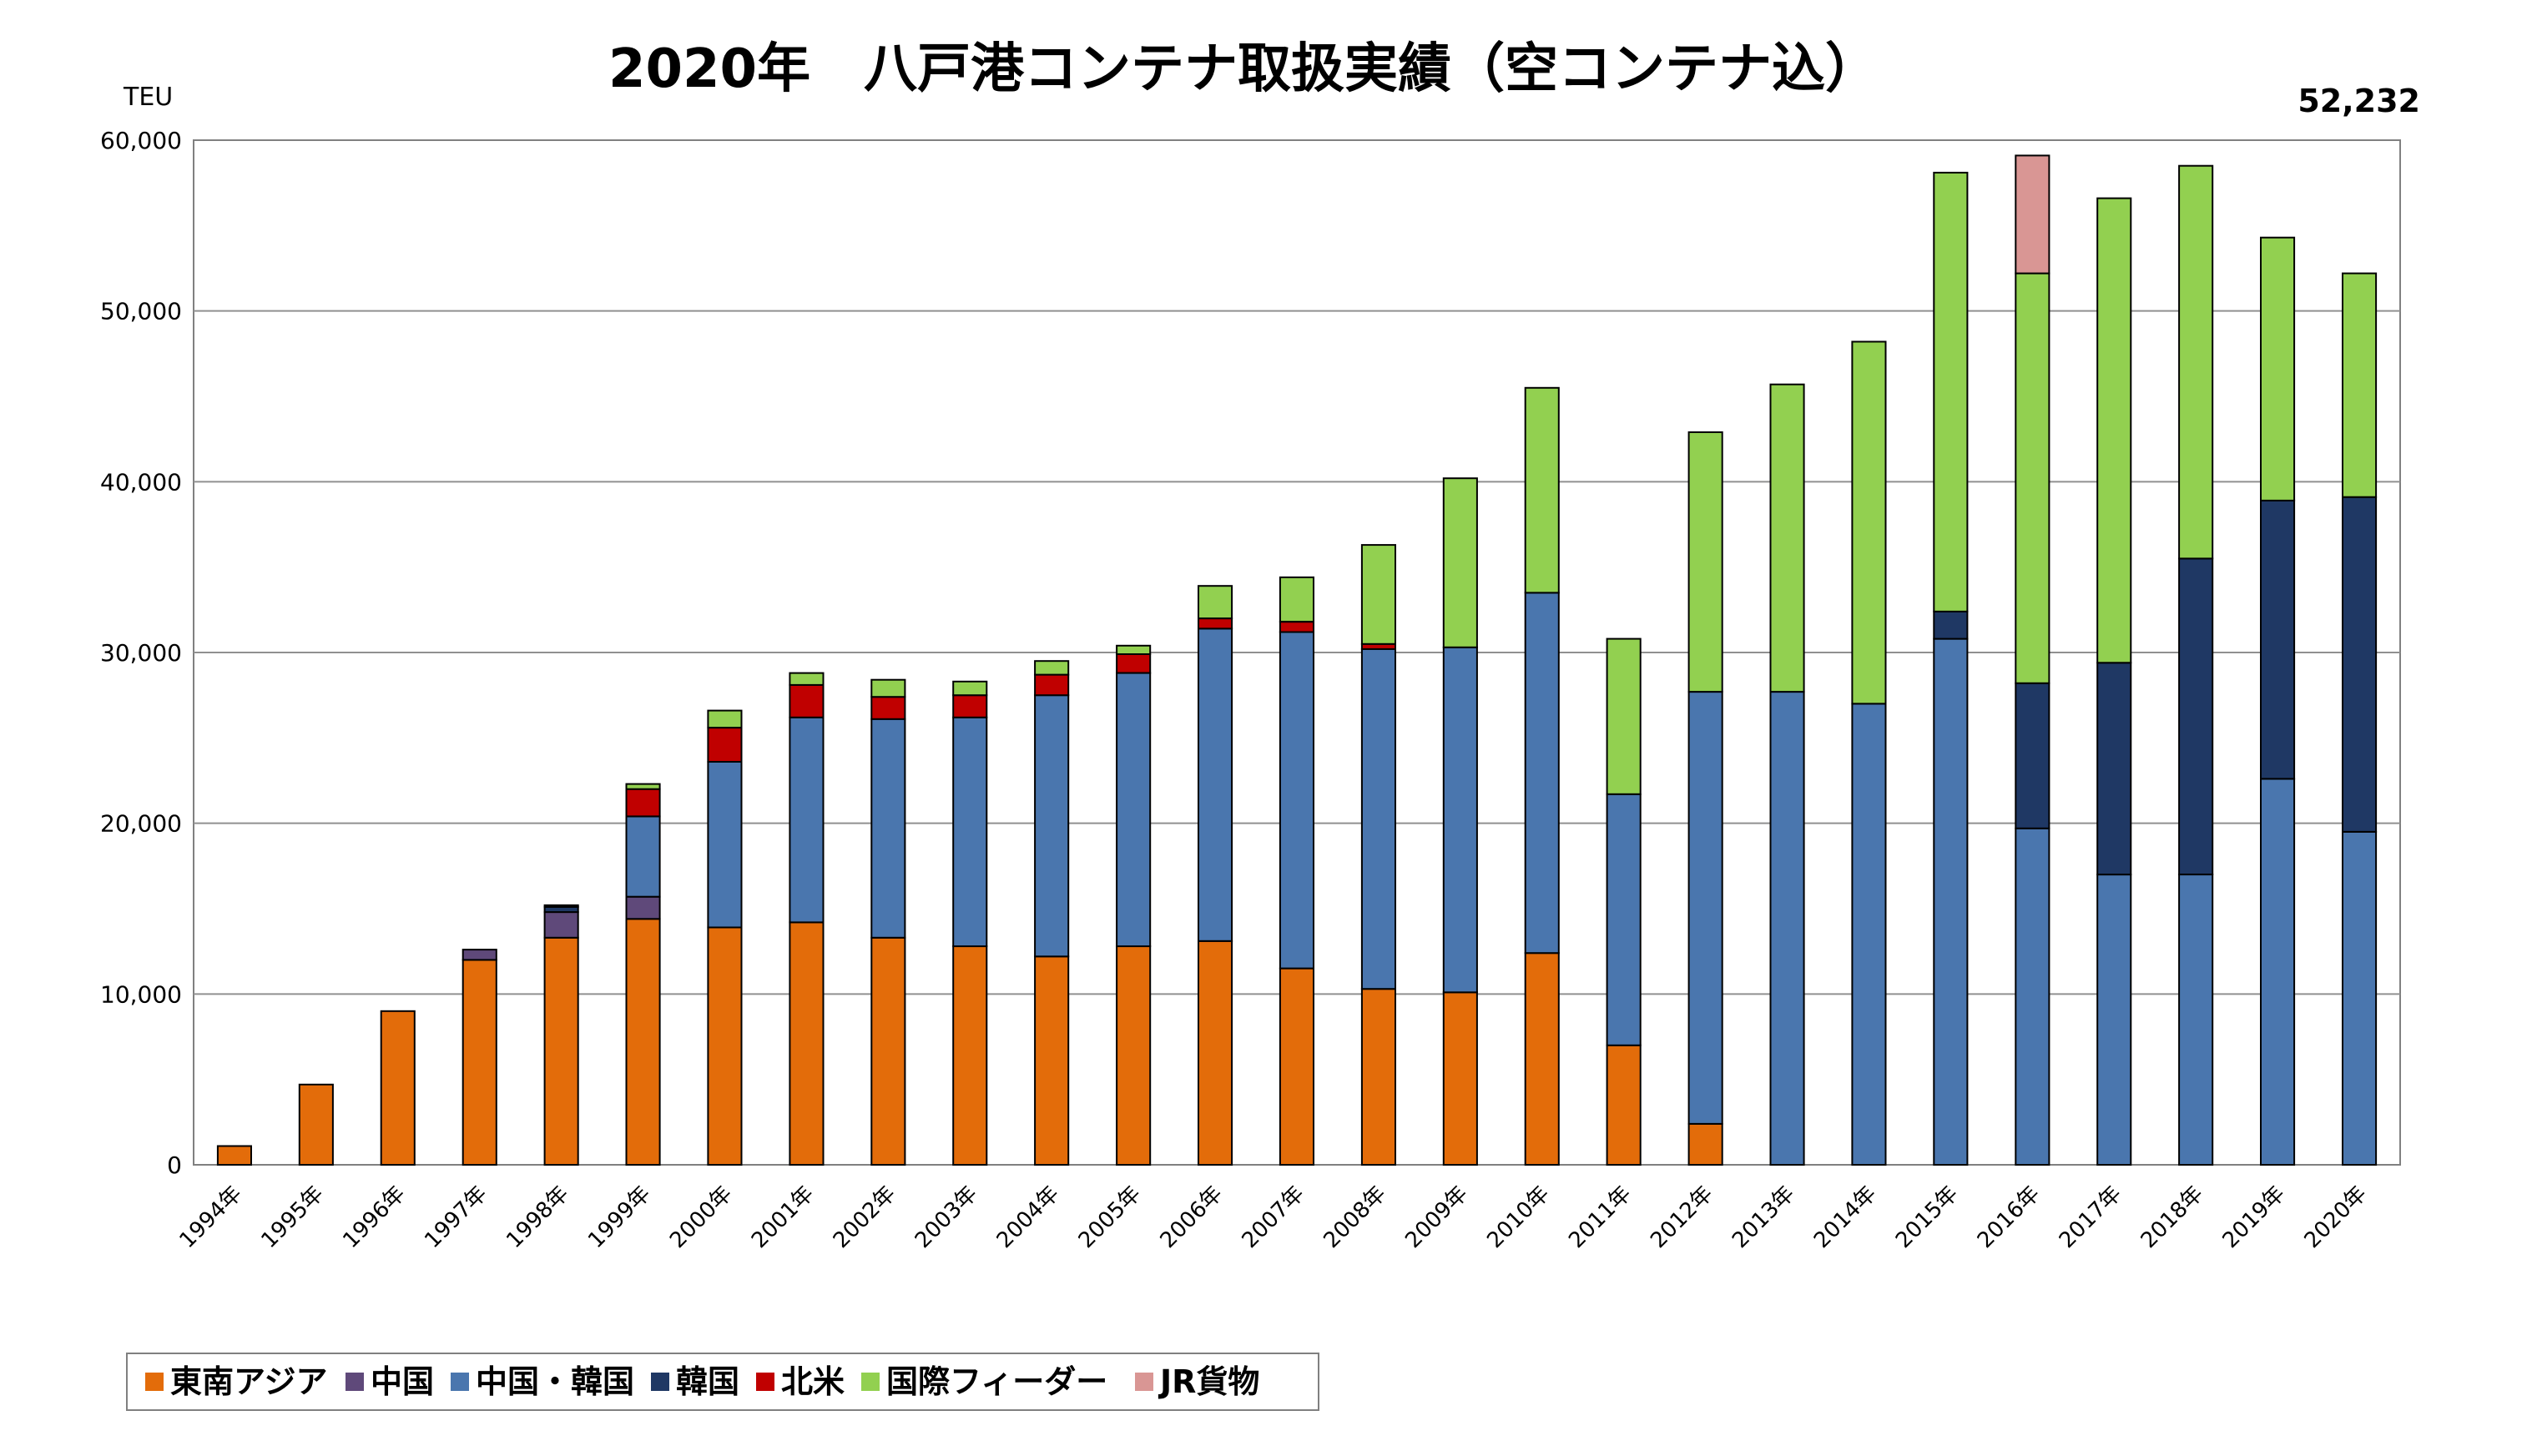 Image resolution: width=2522 pixels, height=1456 pixels. I want to click on x-tick-label: 1995年, so click(292, 1217).